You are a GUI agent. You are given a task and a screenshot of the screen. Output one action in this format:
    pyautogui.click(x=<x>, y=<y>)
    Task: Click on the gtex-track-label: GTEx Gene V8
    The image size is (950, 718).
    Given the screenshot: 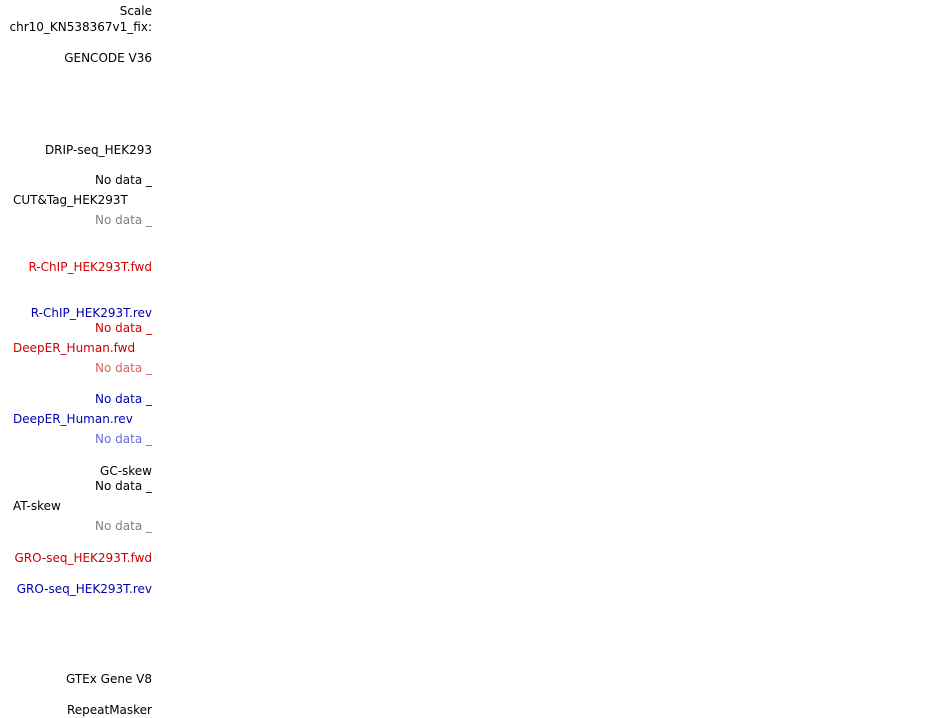 What is the action you would take?
    pyautogui.click(x=108, y=679)
    